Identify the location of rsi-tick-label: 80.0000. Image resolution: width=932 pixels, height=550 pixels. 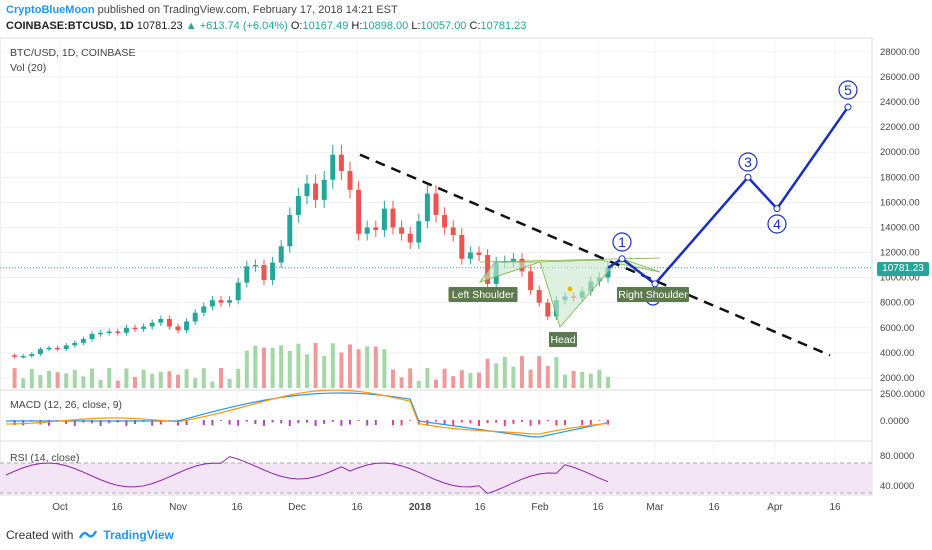
(897, 456).